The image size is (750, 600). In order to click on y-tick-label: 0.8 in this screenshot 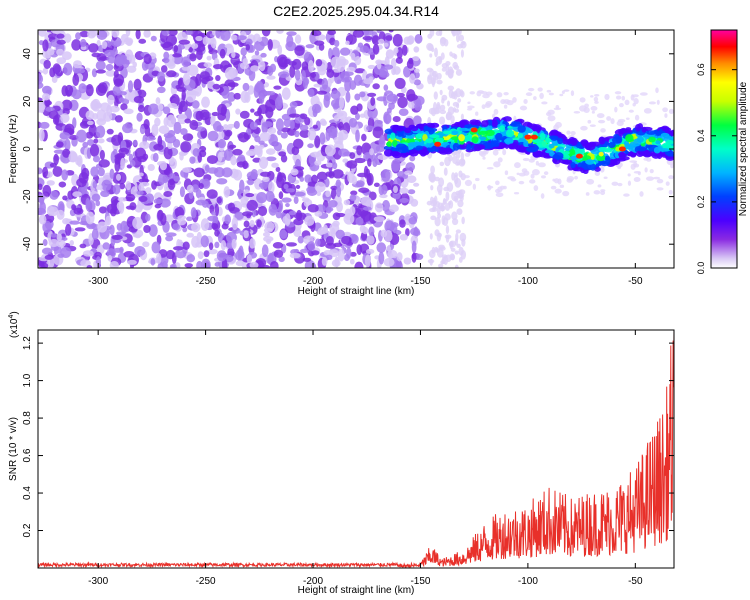, I will do `click(27, 418)`.